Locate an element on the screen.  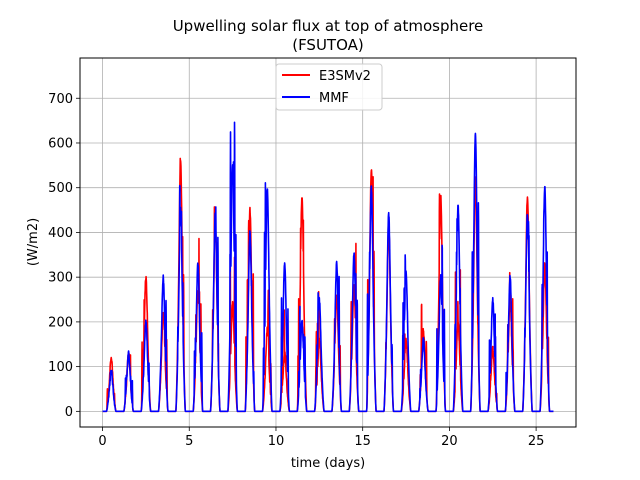
x-tick-label: 0 is located at coordinates (102, 441).